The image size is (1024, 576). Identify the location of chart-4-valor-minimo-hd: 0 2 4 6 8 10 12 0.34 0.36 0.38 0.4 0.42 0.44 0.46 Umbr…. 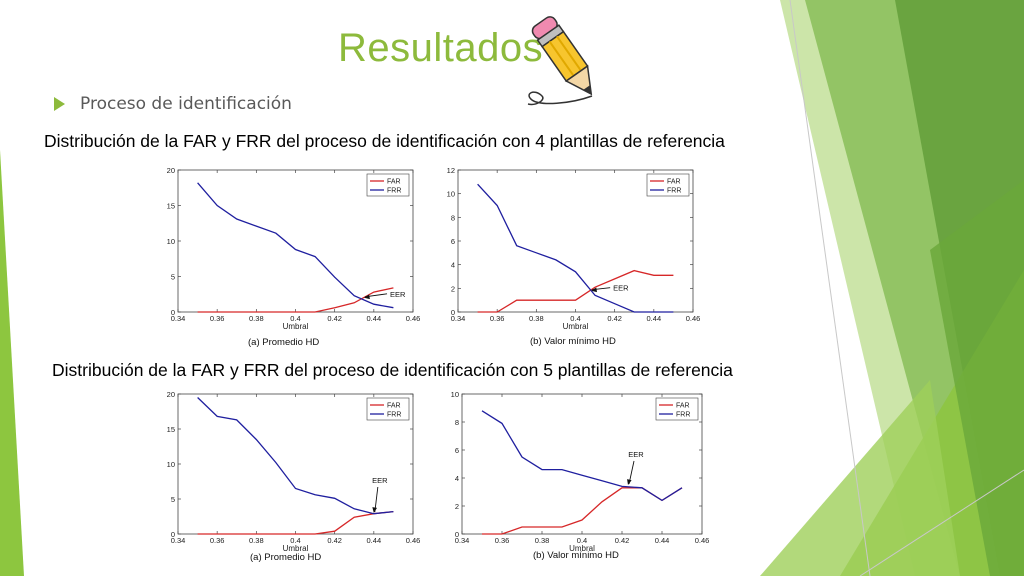
(574, 248).